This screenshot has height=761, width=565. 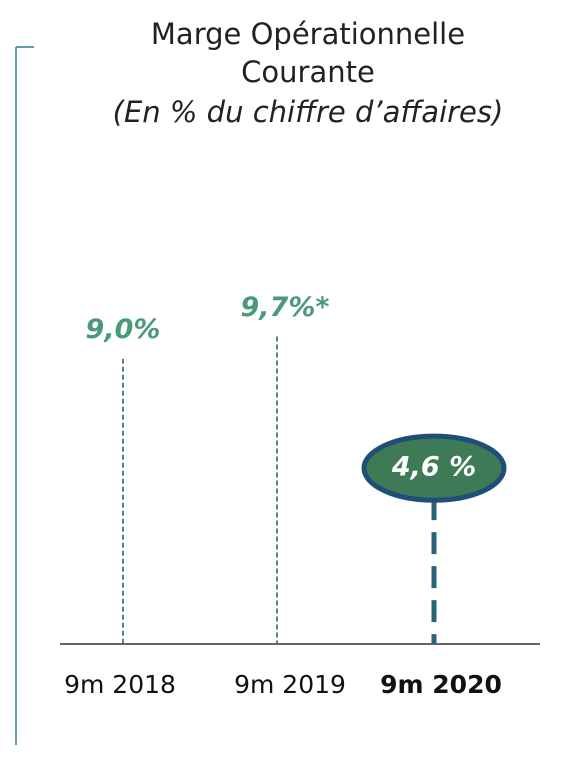 What do you see at coordinates (290, 684) in the screenshot?
I see `x-tick-label: 9m 2019` at bounding box center [290, 684].